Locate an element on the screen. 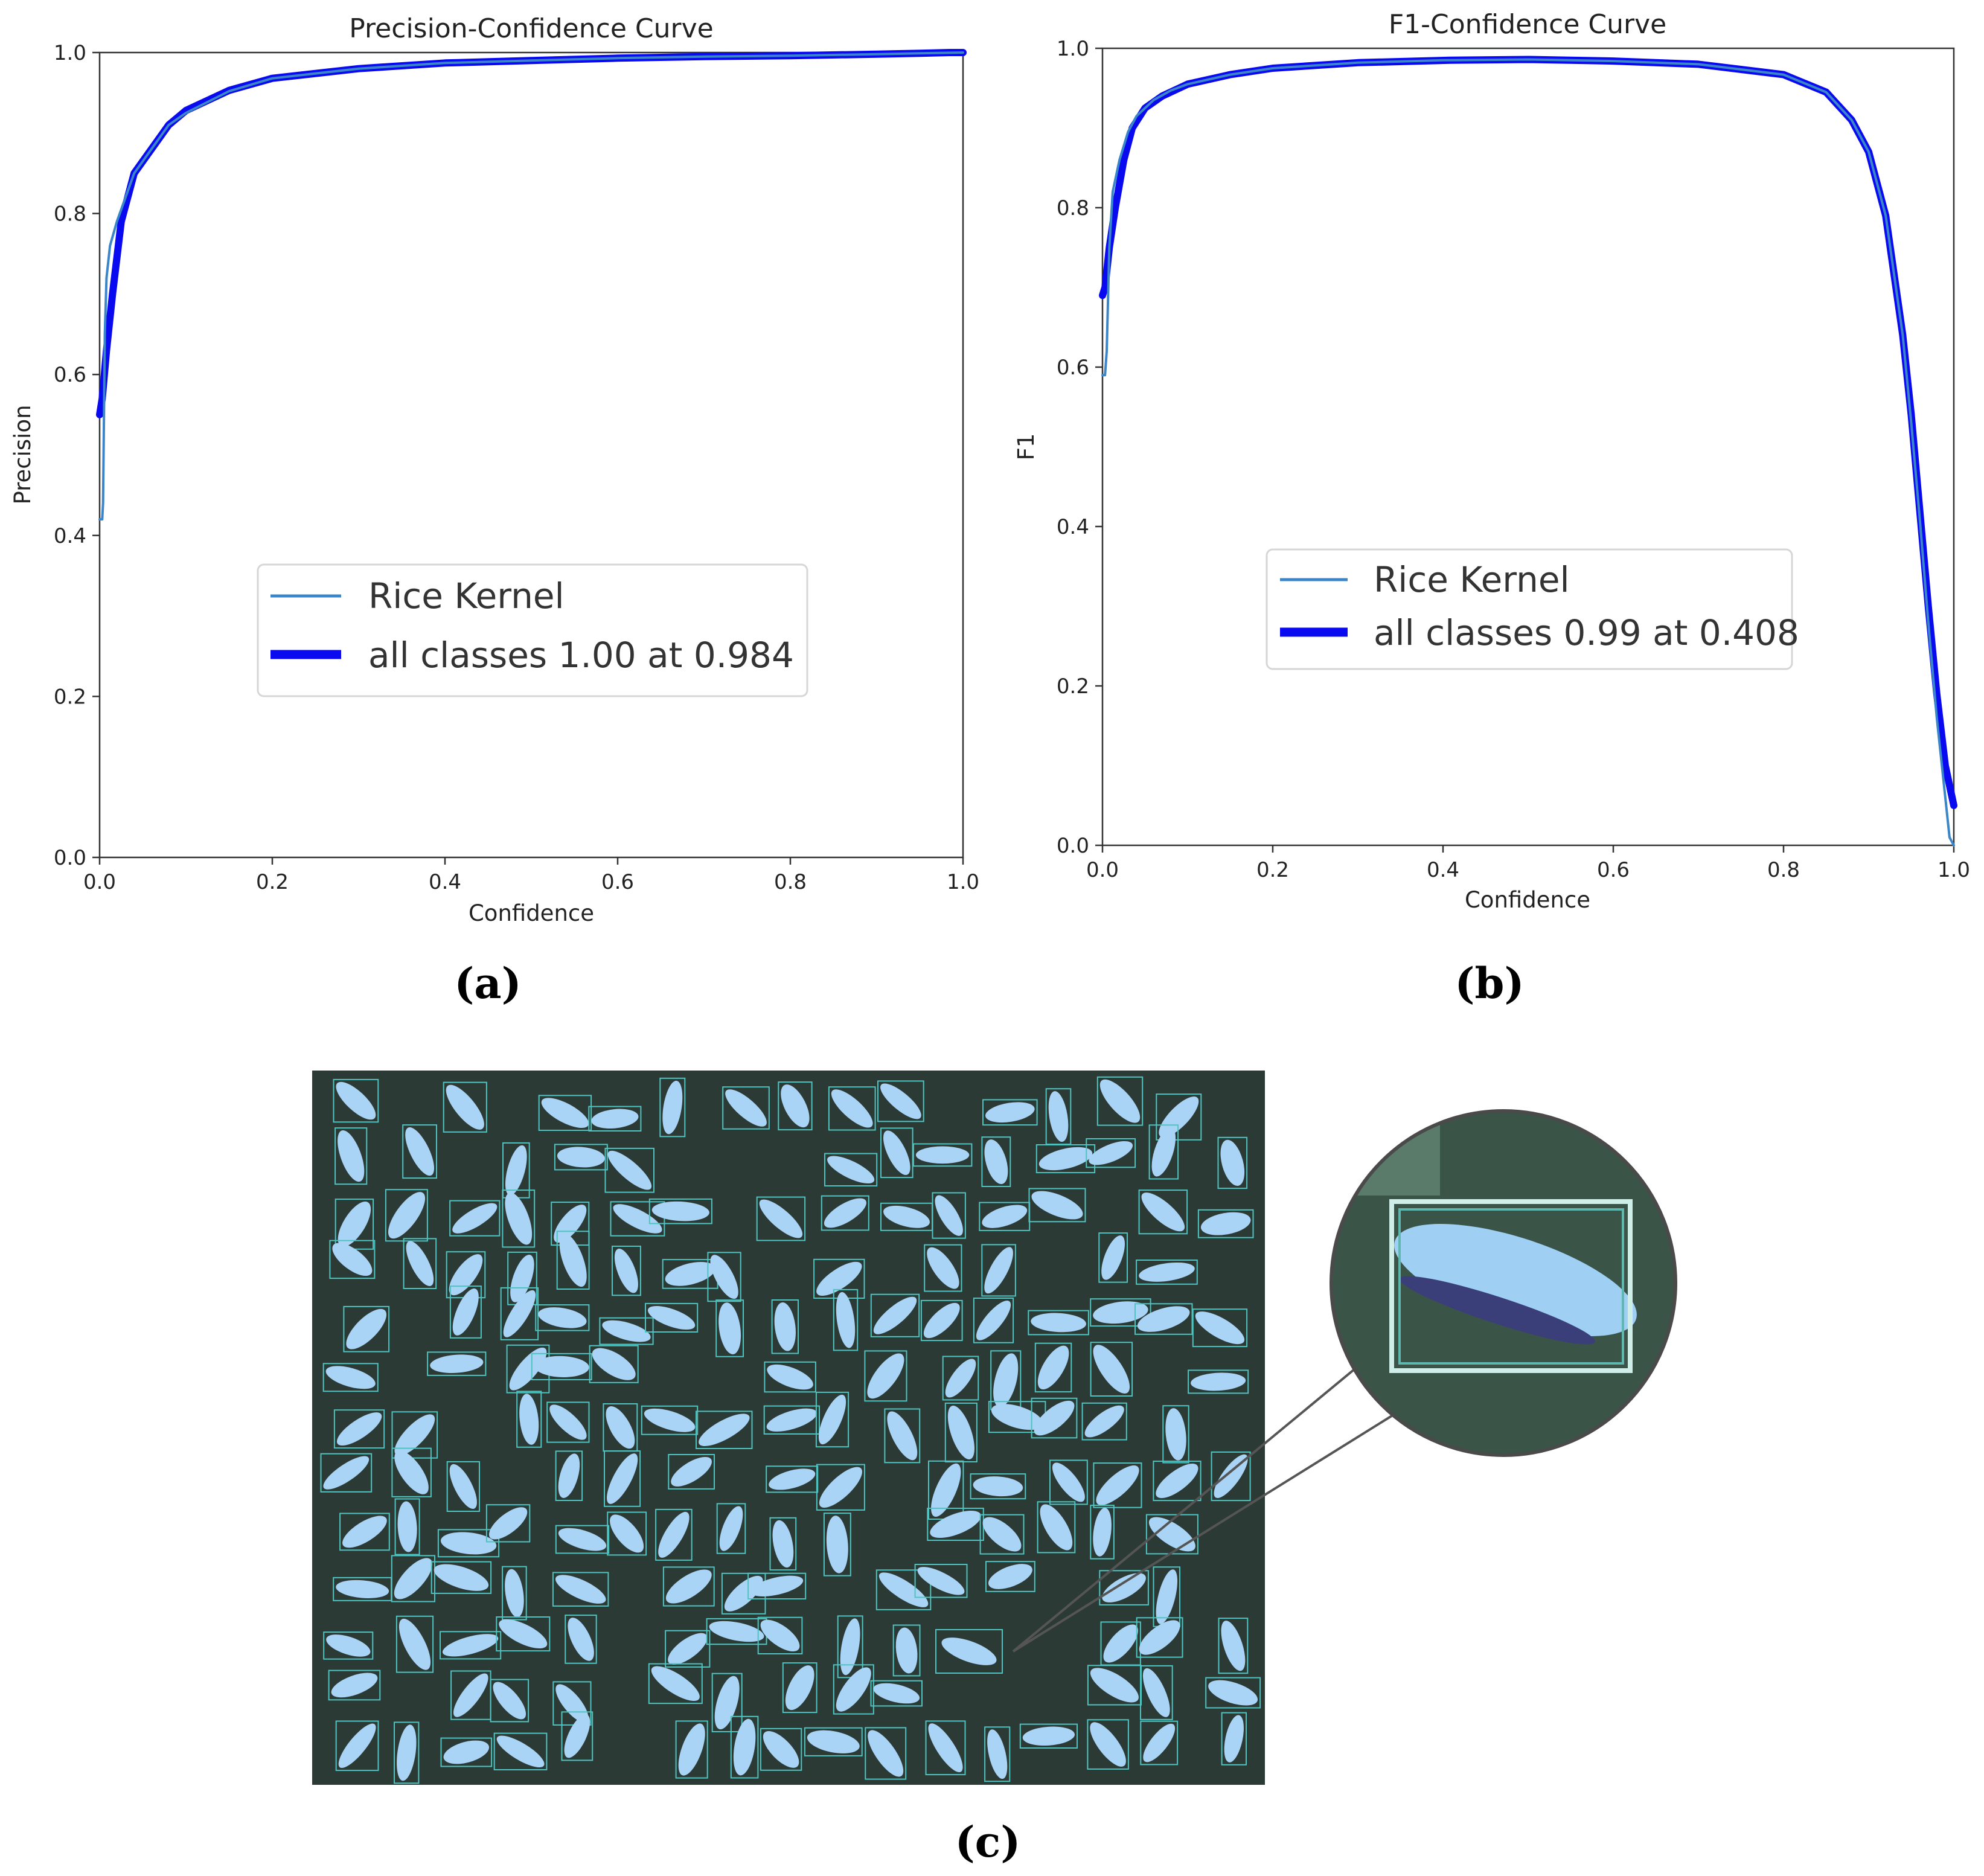 The height and width of the screenshot is (1876, 1984). legend: Rice Kernel all classes 0.99 at 0.408 is located at coordinates (1532, 609).